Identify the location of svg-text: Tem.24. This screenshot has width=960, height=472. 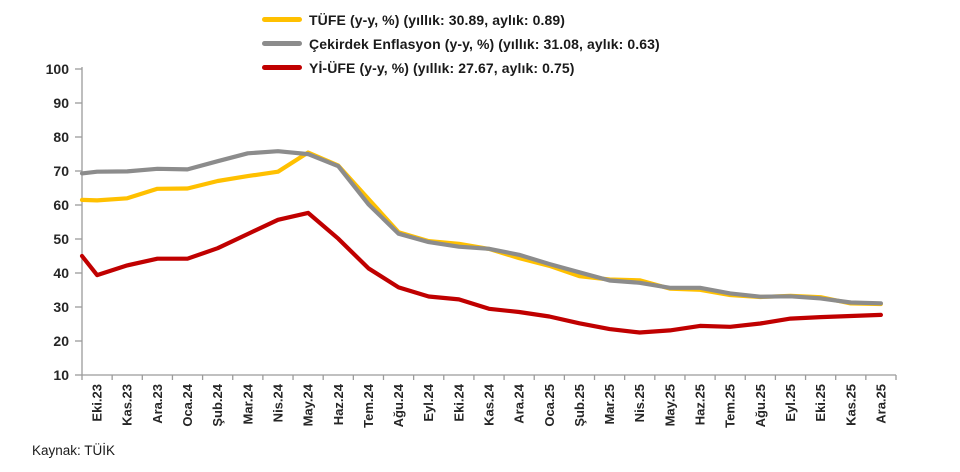
(368, 405).